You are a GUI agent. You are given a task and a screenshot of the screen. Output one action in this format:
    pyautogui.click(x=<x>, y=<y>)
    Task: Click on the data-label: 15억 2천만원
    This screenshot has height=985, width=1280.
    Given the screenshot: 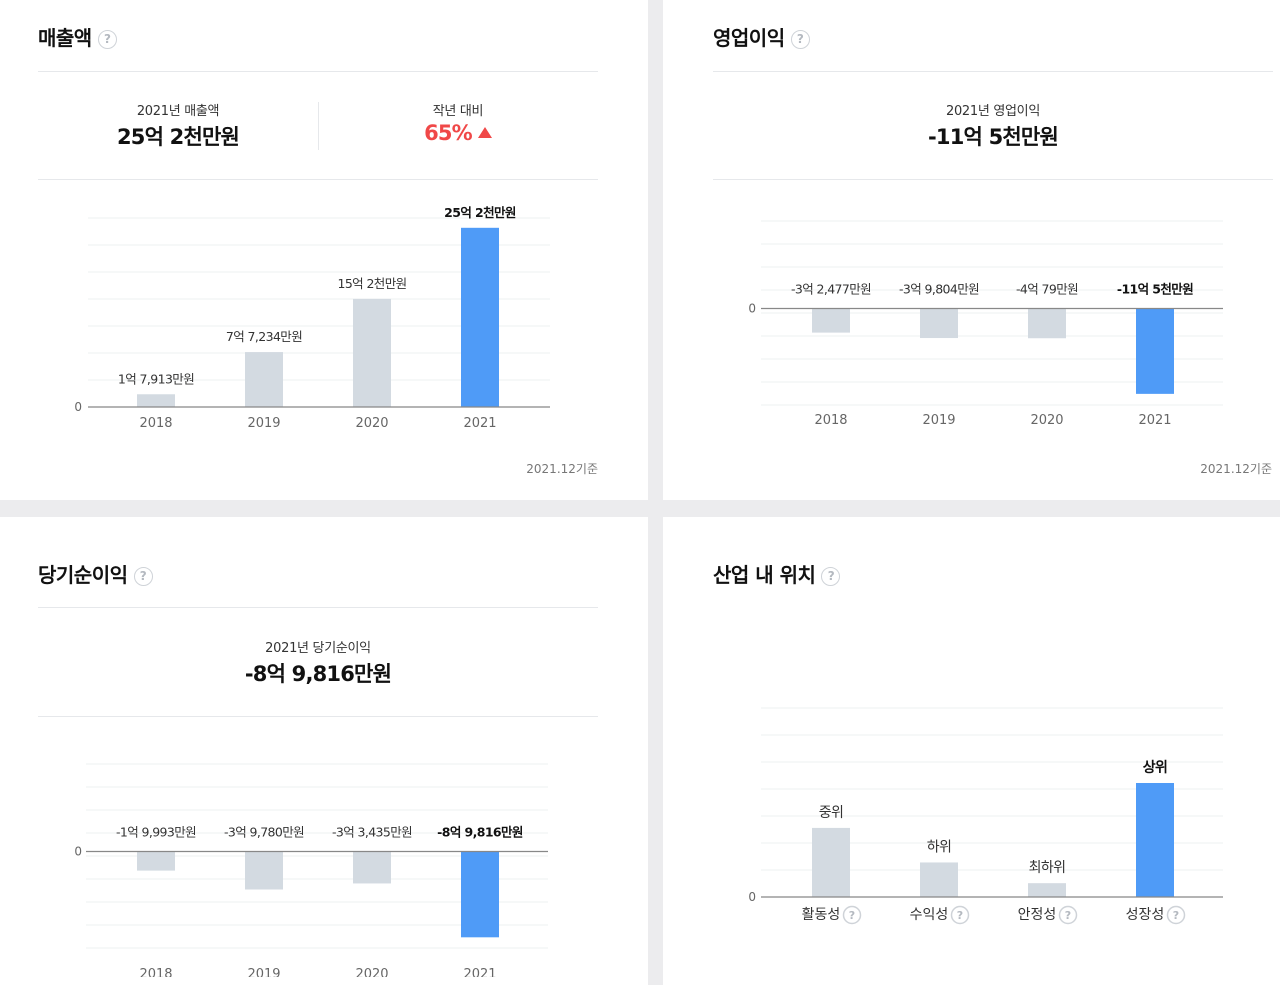 What is the action you would take?
    pyautogui.click(x=371, y=283)
    